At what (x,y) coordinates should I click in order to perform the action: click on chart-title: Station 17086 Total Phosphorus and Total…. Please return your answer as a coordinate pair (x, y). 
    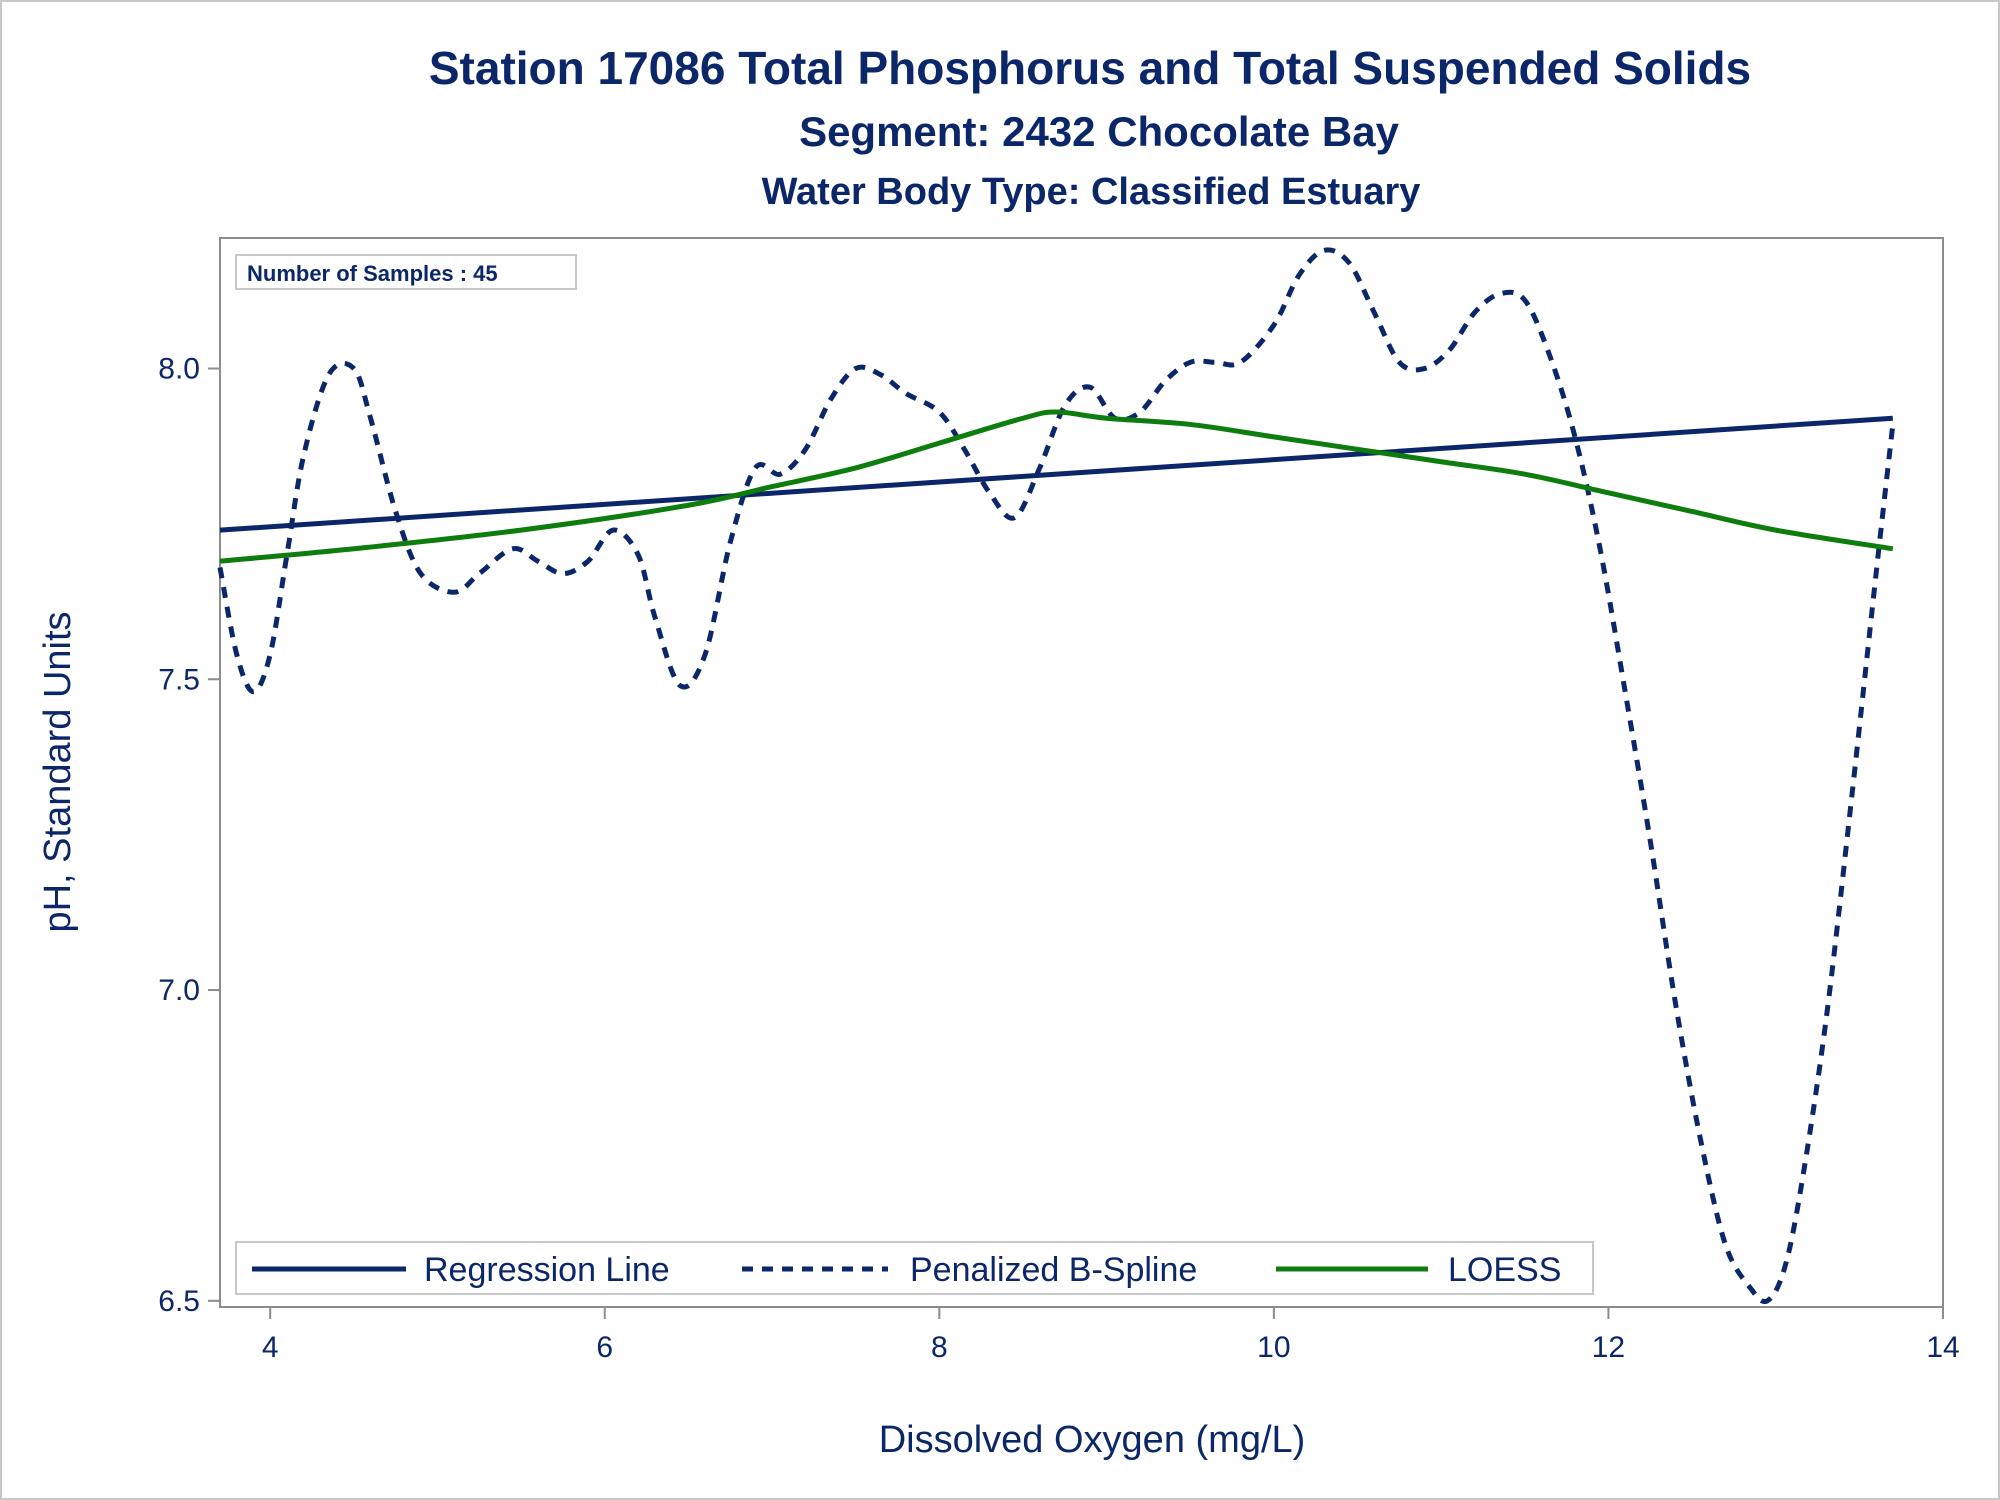
    Looking at the image, I should click on (1090, 68).